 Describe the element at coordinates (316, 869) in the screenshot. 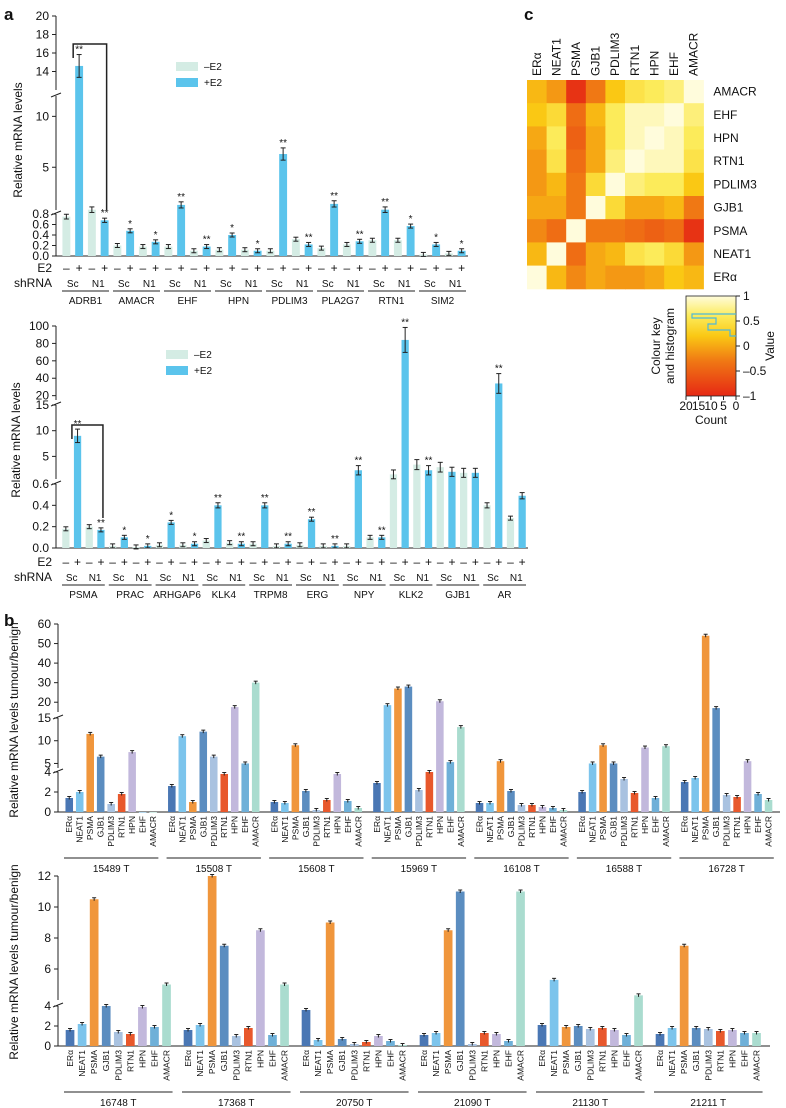

I see `sample-label: 15608 T` at that location.